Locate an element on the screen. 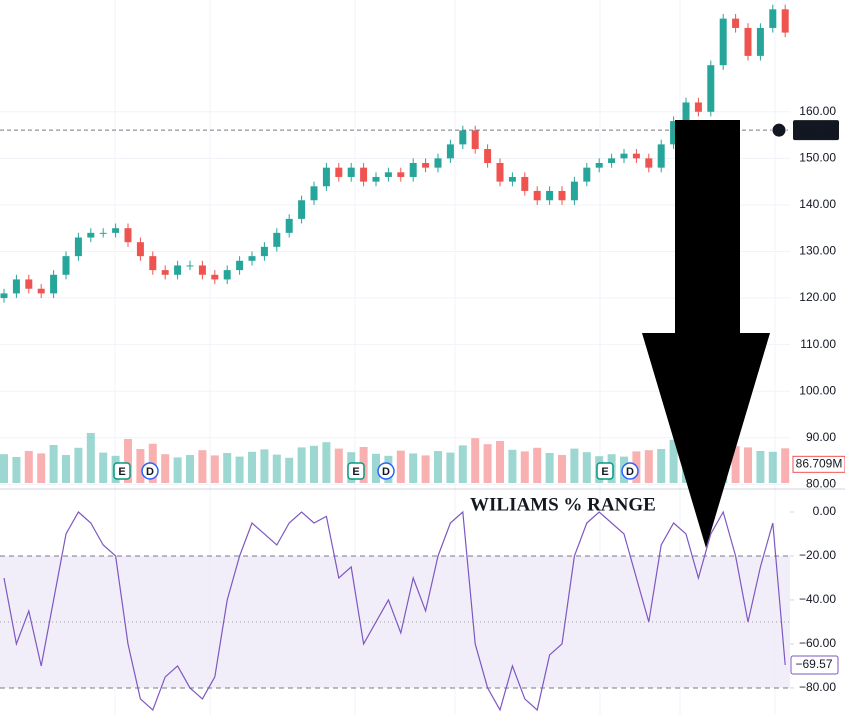  y-tick-label: 110.00 is located at coordinates (818, 344).